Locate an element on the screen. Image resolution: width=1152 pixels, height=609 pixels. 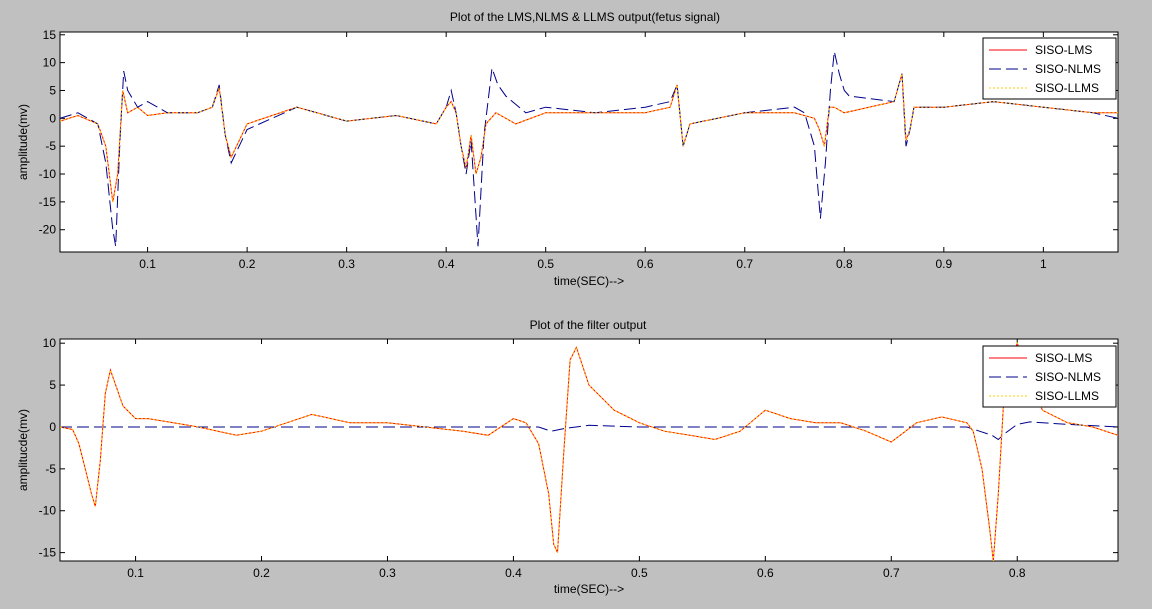
top-x-tick-label: 0.5 is located at coordinates (545, 264).